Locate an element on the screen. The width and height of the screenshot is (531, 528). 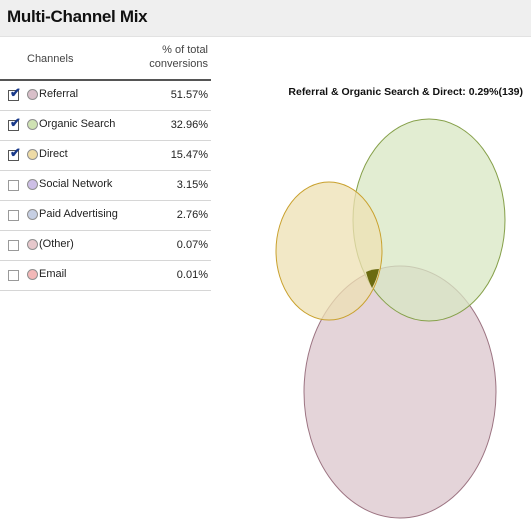
table-row: ✔ Direct 15.47% is located at coordinates (105, 156).